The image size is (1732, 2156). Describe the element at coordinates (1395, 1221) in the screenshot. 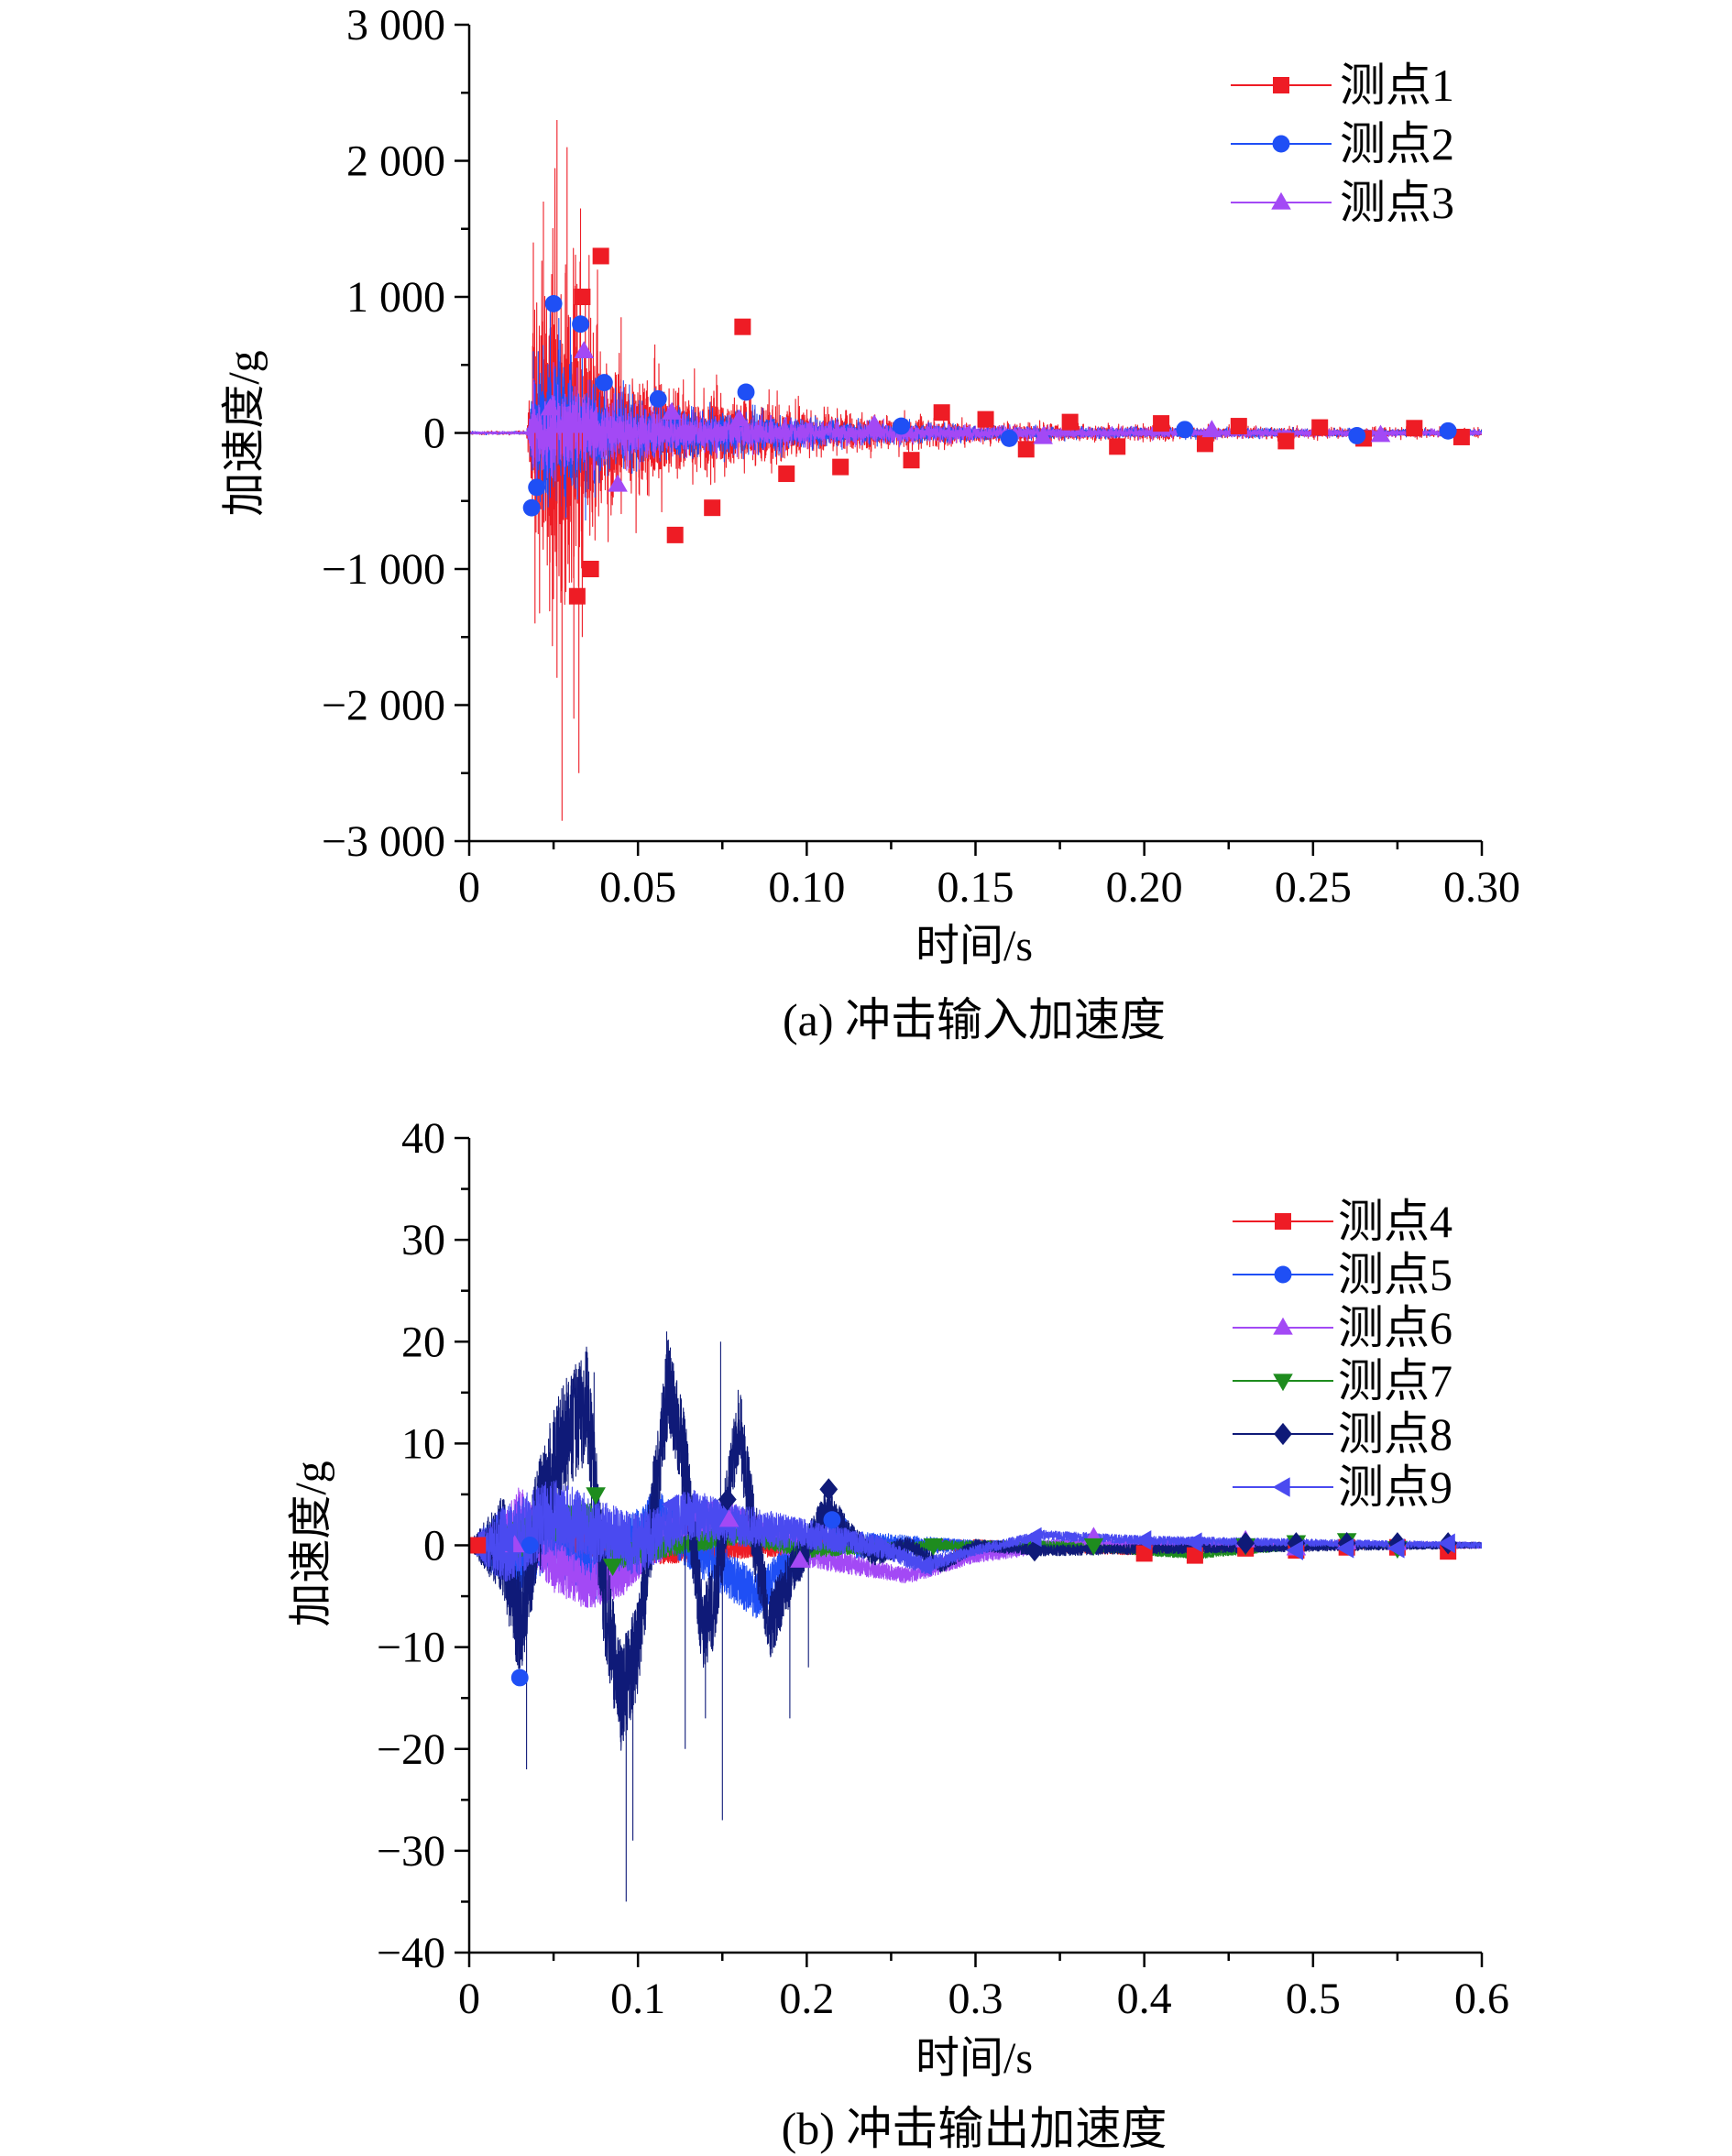

I see `legend-label: 测点4` at that location.